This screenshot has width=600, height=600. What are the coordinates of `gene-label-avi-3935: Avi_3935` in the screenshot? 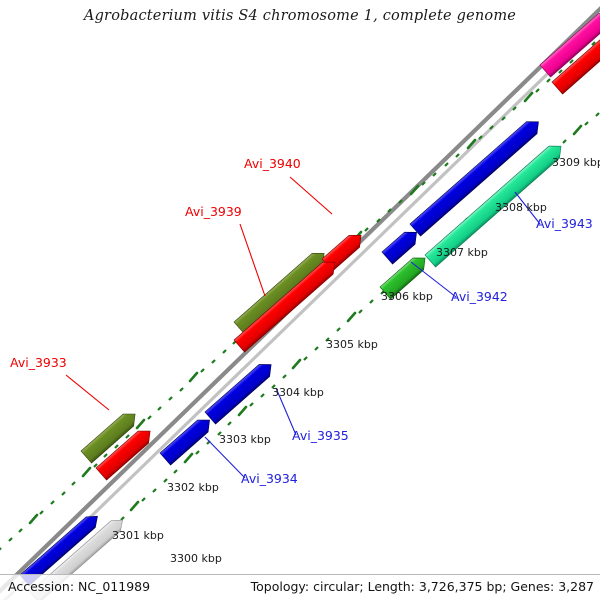 It's located at (320, 435).